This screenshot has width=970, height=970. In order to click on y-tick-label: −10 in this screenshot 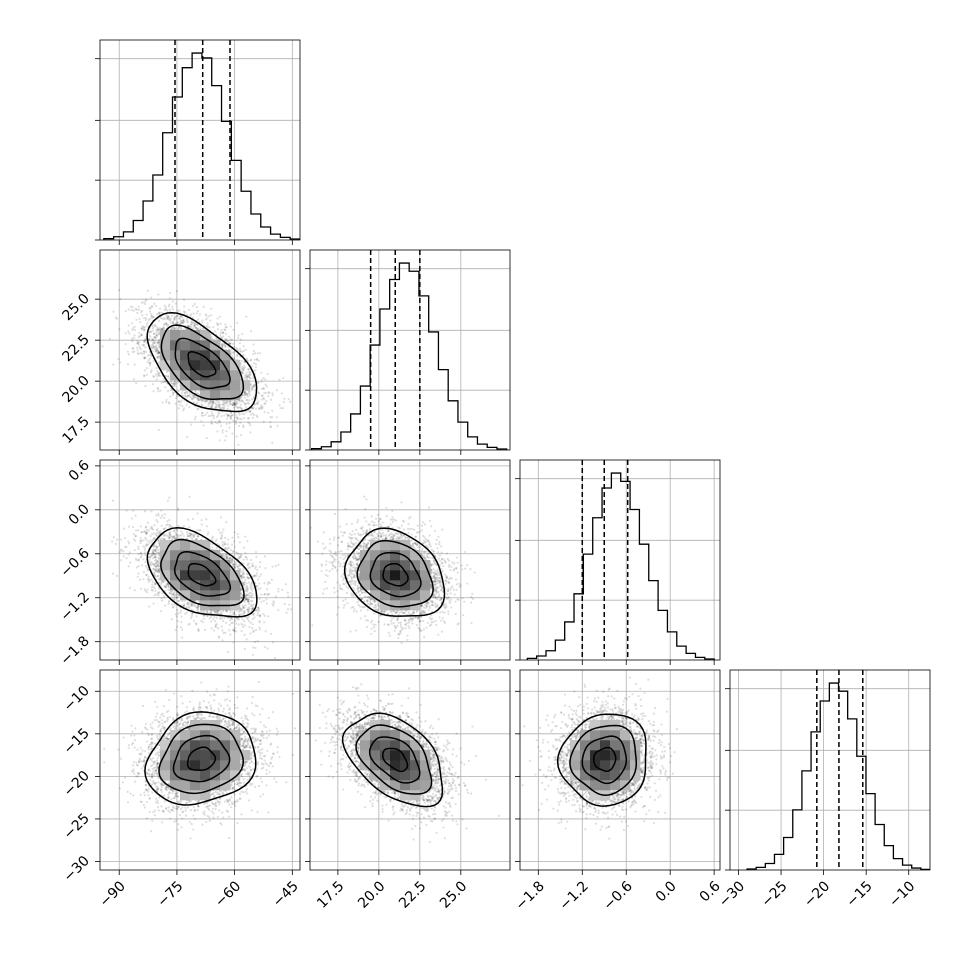, I will do `click(77, 699)`.